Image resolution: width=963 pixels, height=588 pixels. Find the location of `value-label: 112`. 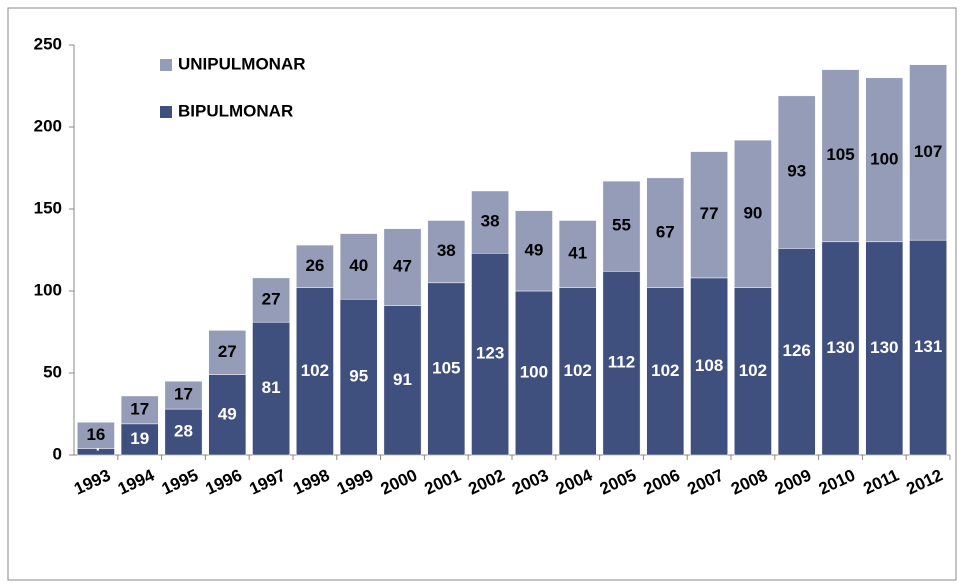

value-label: 112 is located at coordinates (621, 362).